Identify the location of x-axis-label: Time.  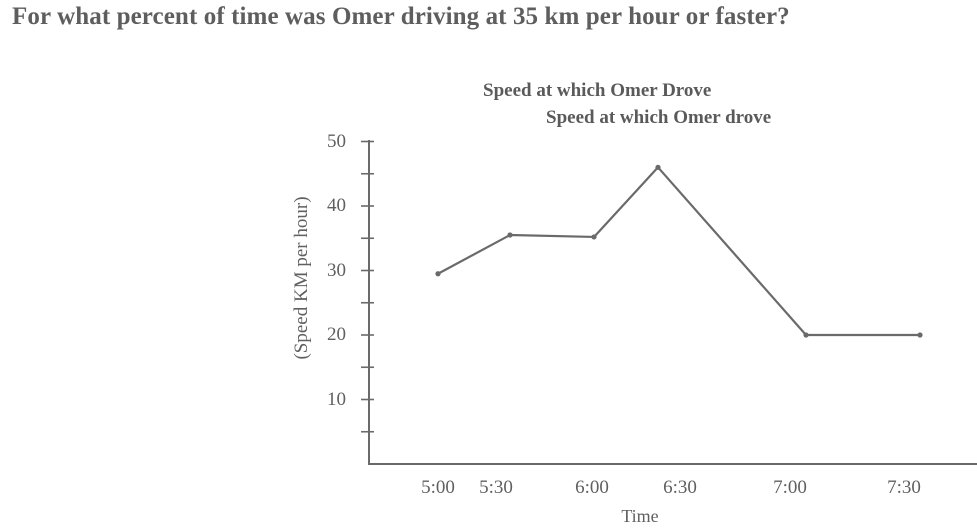
(640, 516).